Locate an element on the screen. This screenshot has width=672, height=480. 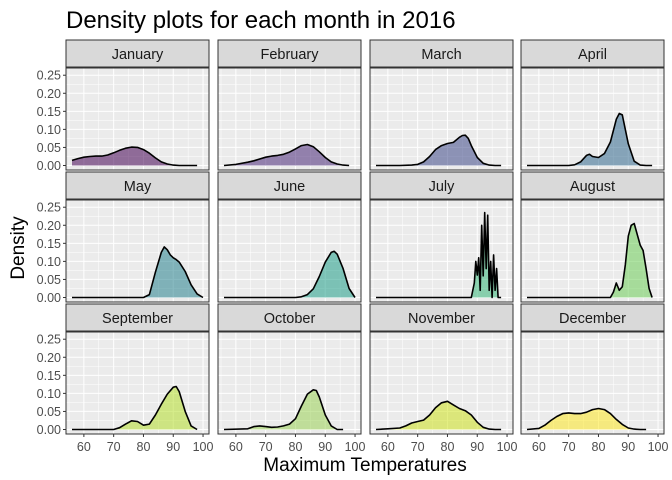
density-area-november is located at coordinates (439, 415).